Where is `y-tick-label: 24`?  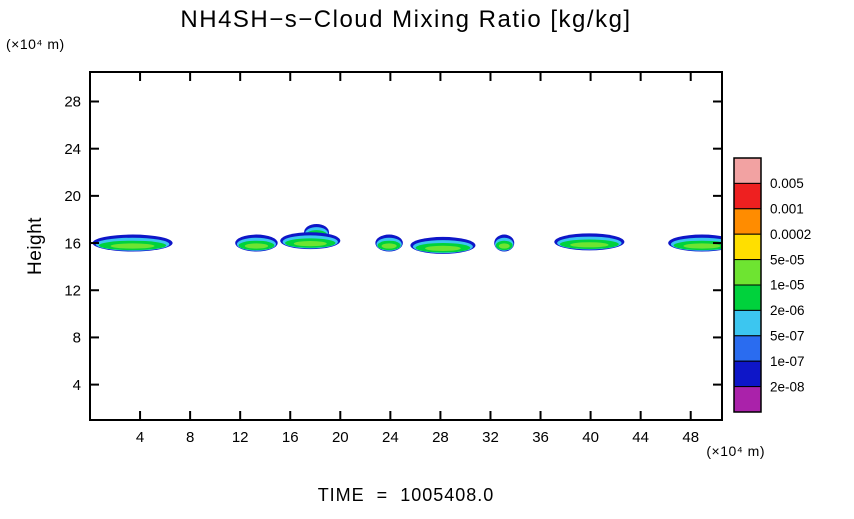
y-tick-label: 24 is located at coordinates (72, 149).